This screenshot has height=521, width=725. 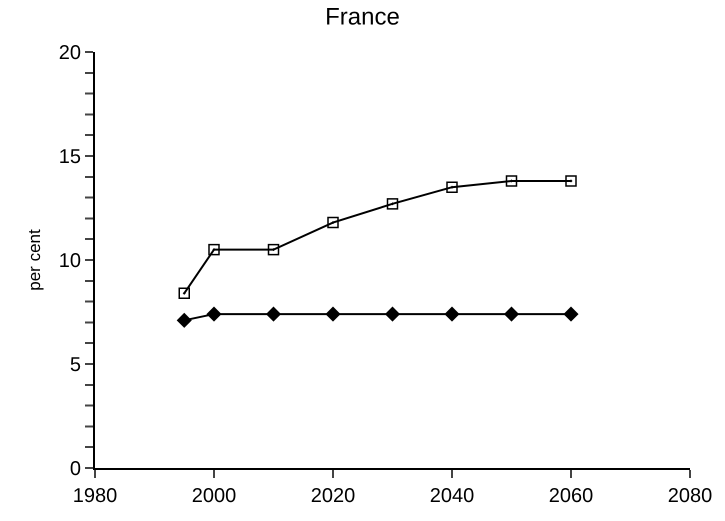 I want to click on y-tick-label: 20, so click(x=69, y=53).